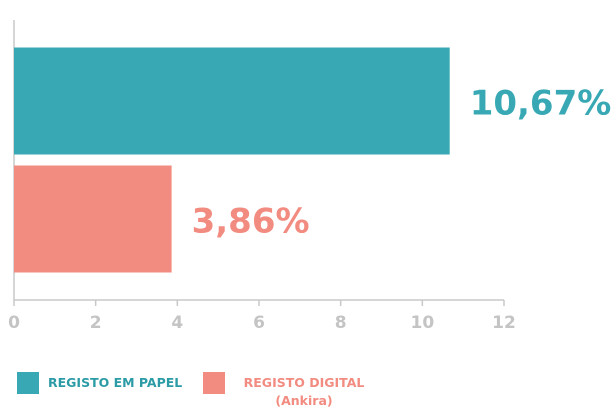 The width and height of the screenshot is (613, 409). What do you see at coordinates (259, 323) in the screenshot?
I see `x-tick-label: 6` at bounding box center [259, 323].